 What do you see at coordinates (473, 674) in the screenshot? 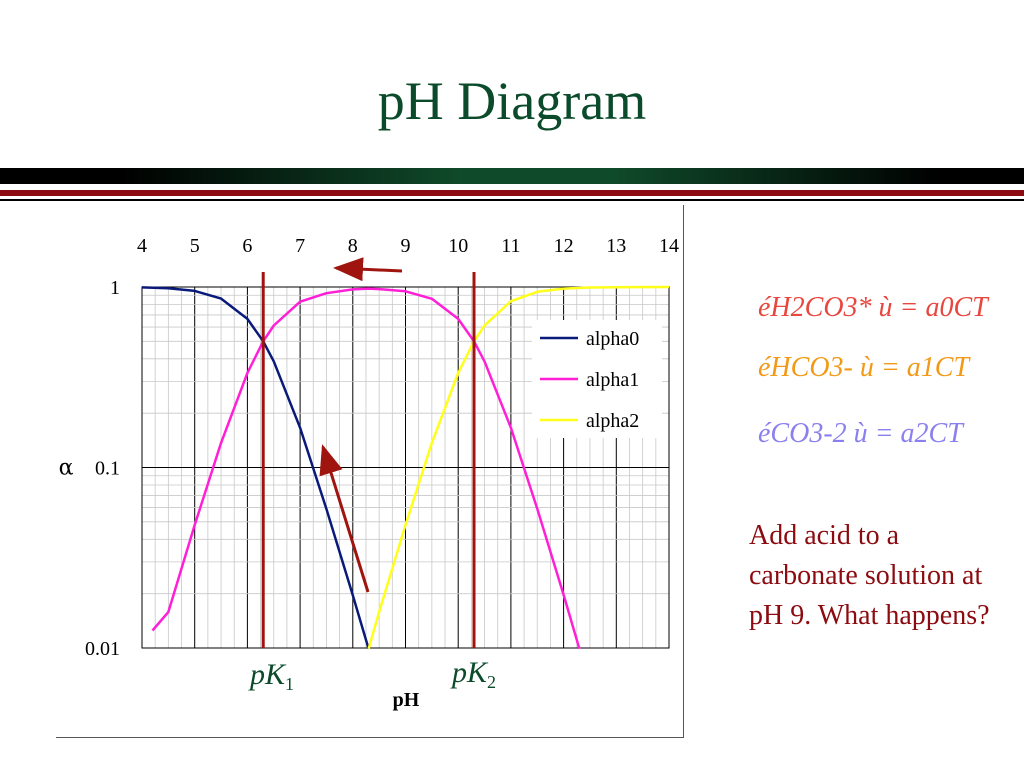
I see `pk2-label: pK2` at bounding box center [473, 674].